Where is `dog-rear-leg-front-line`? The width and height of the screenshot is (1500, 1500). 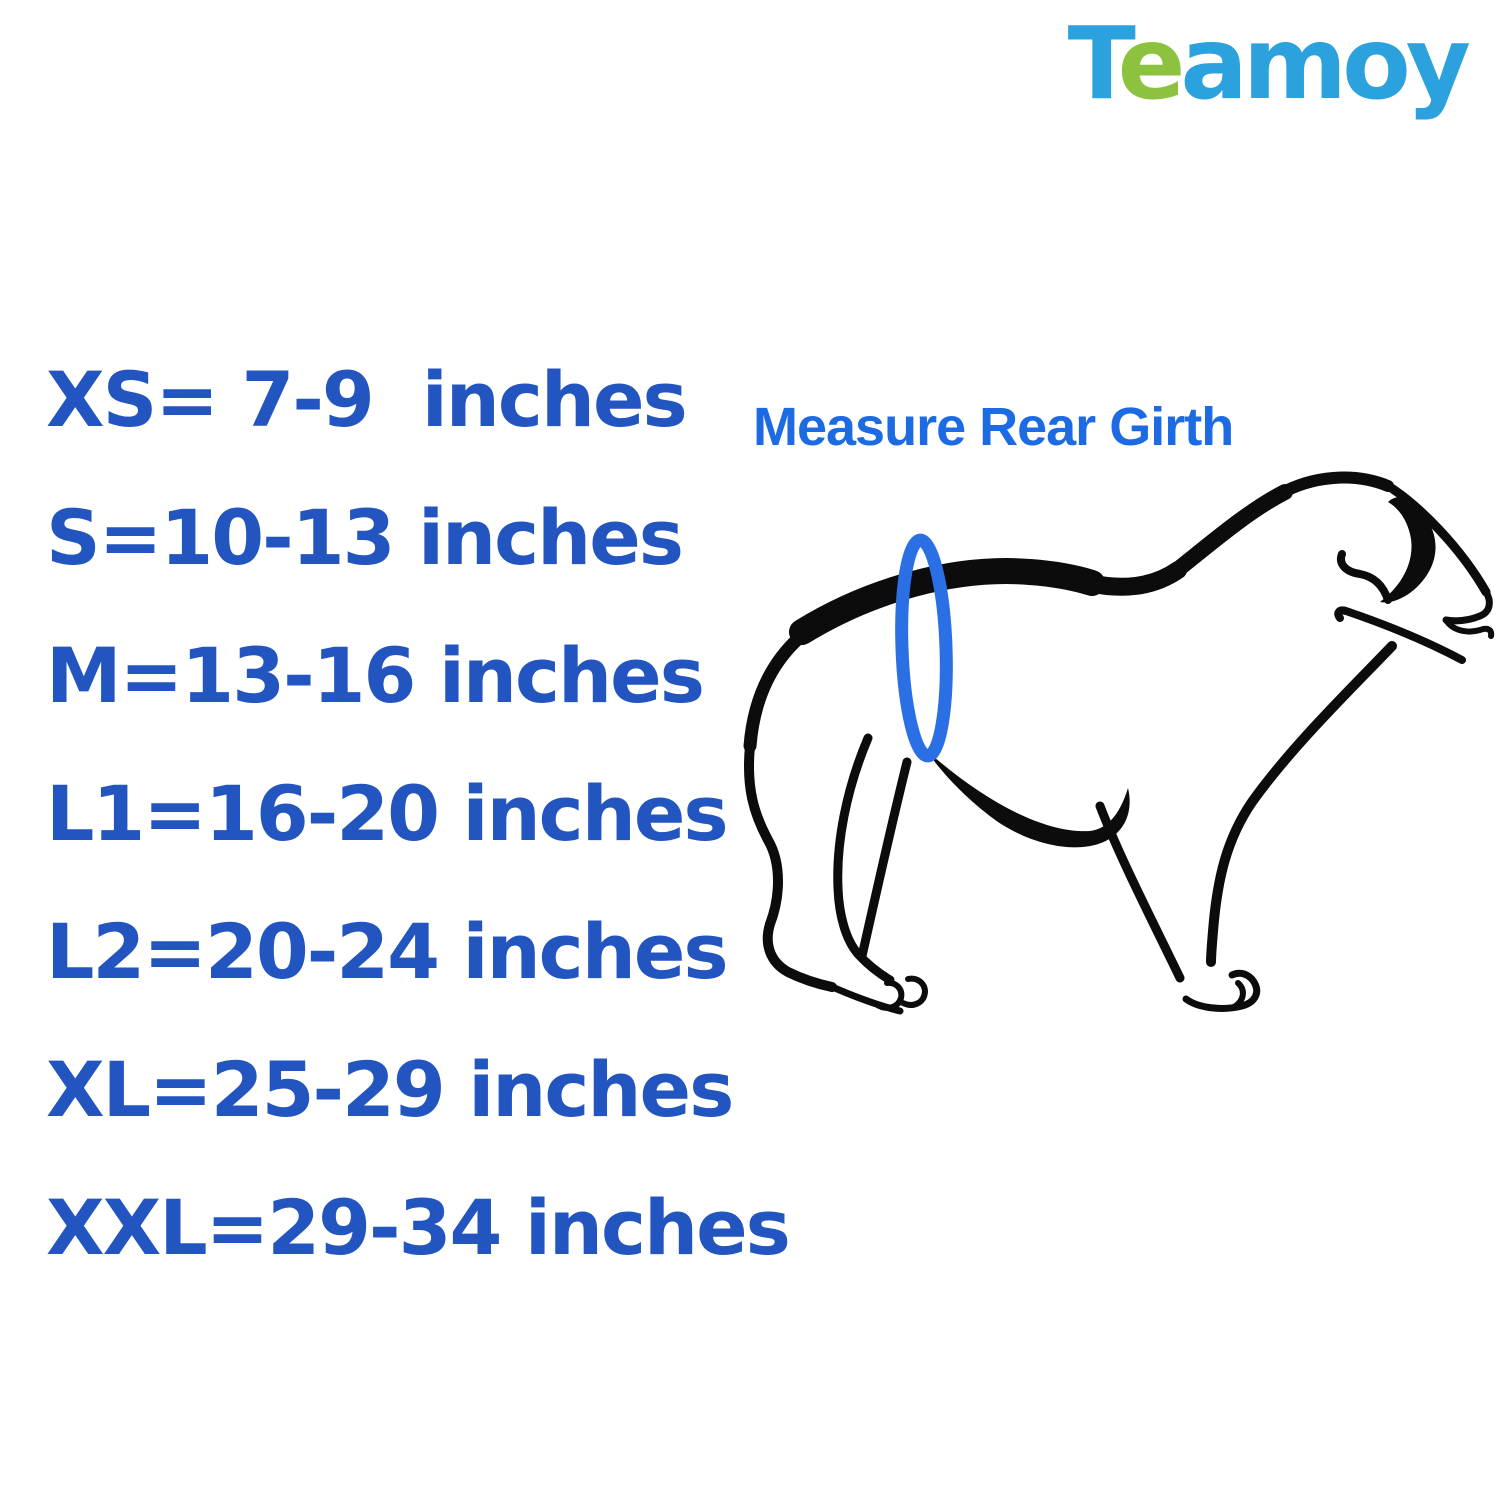
dog-rear-leg-front-line is located at coordinates (864, 859).